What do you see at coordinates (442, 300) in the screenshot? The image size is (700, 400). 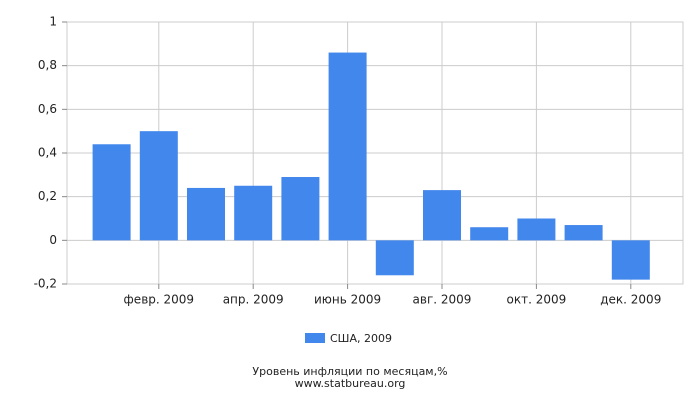 I see `x-tick-label: авг. 2009` at bounding box center [442, 300].